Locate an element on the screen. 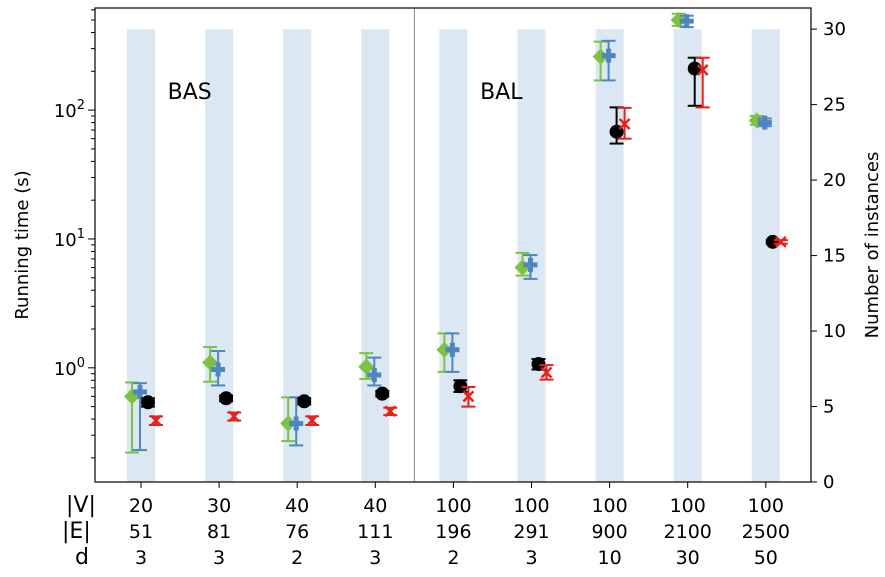 This screenshot has width=885, height=577. left-axis-label: Running time (s) is located at coordinates (22, 244).